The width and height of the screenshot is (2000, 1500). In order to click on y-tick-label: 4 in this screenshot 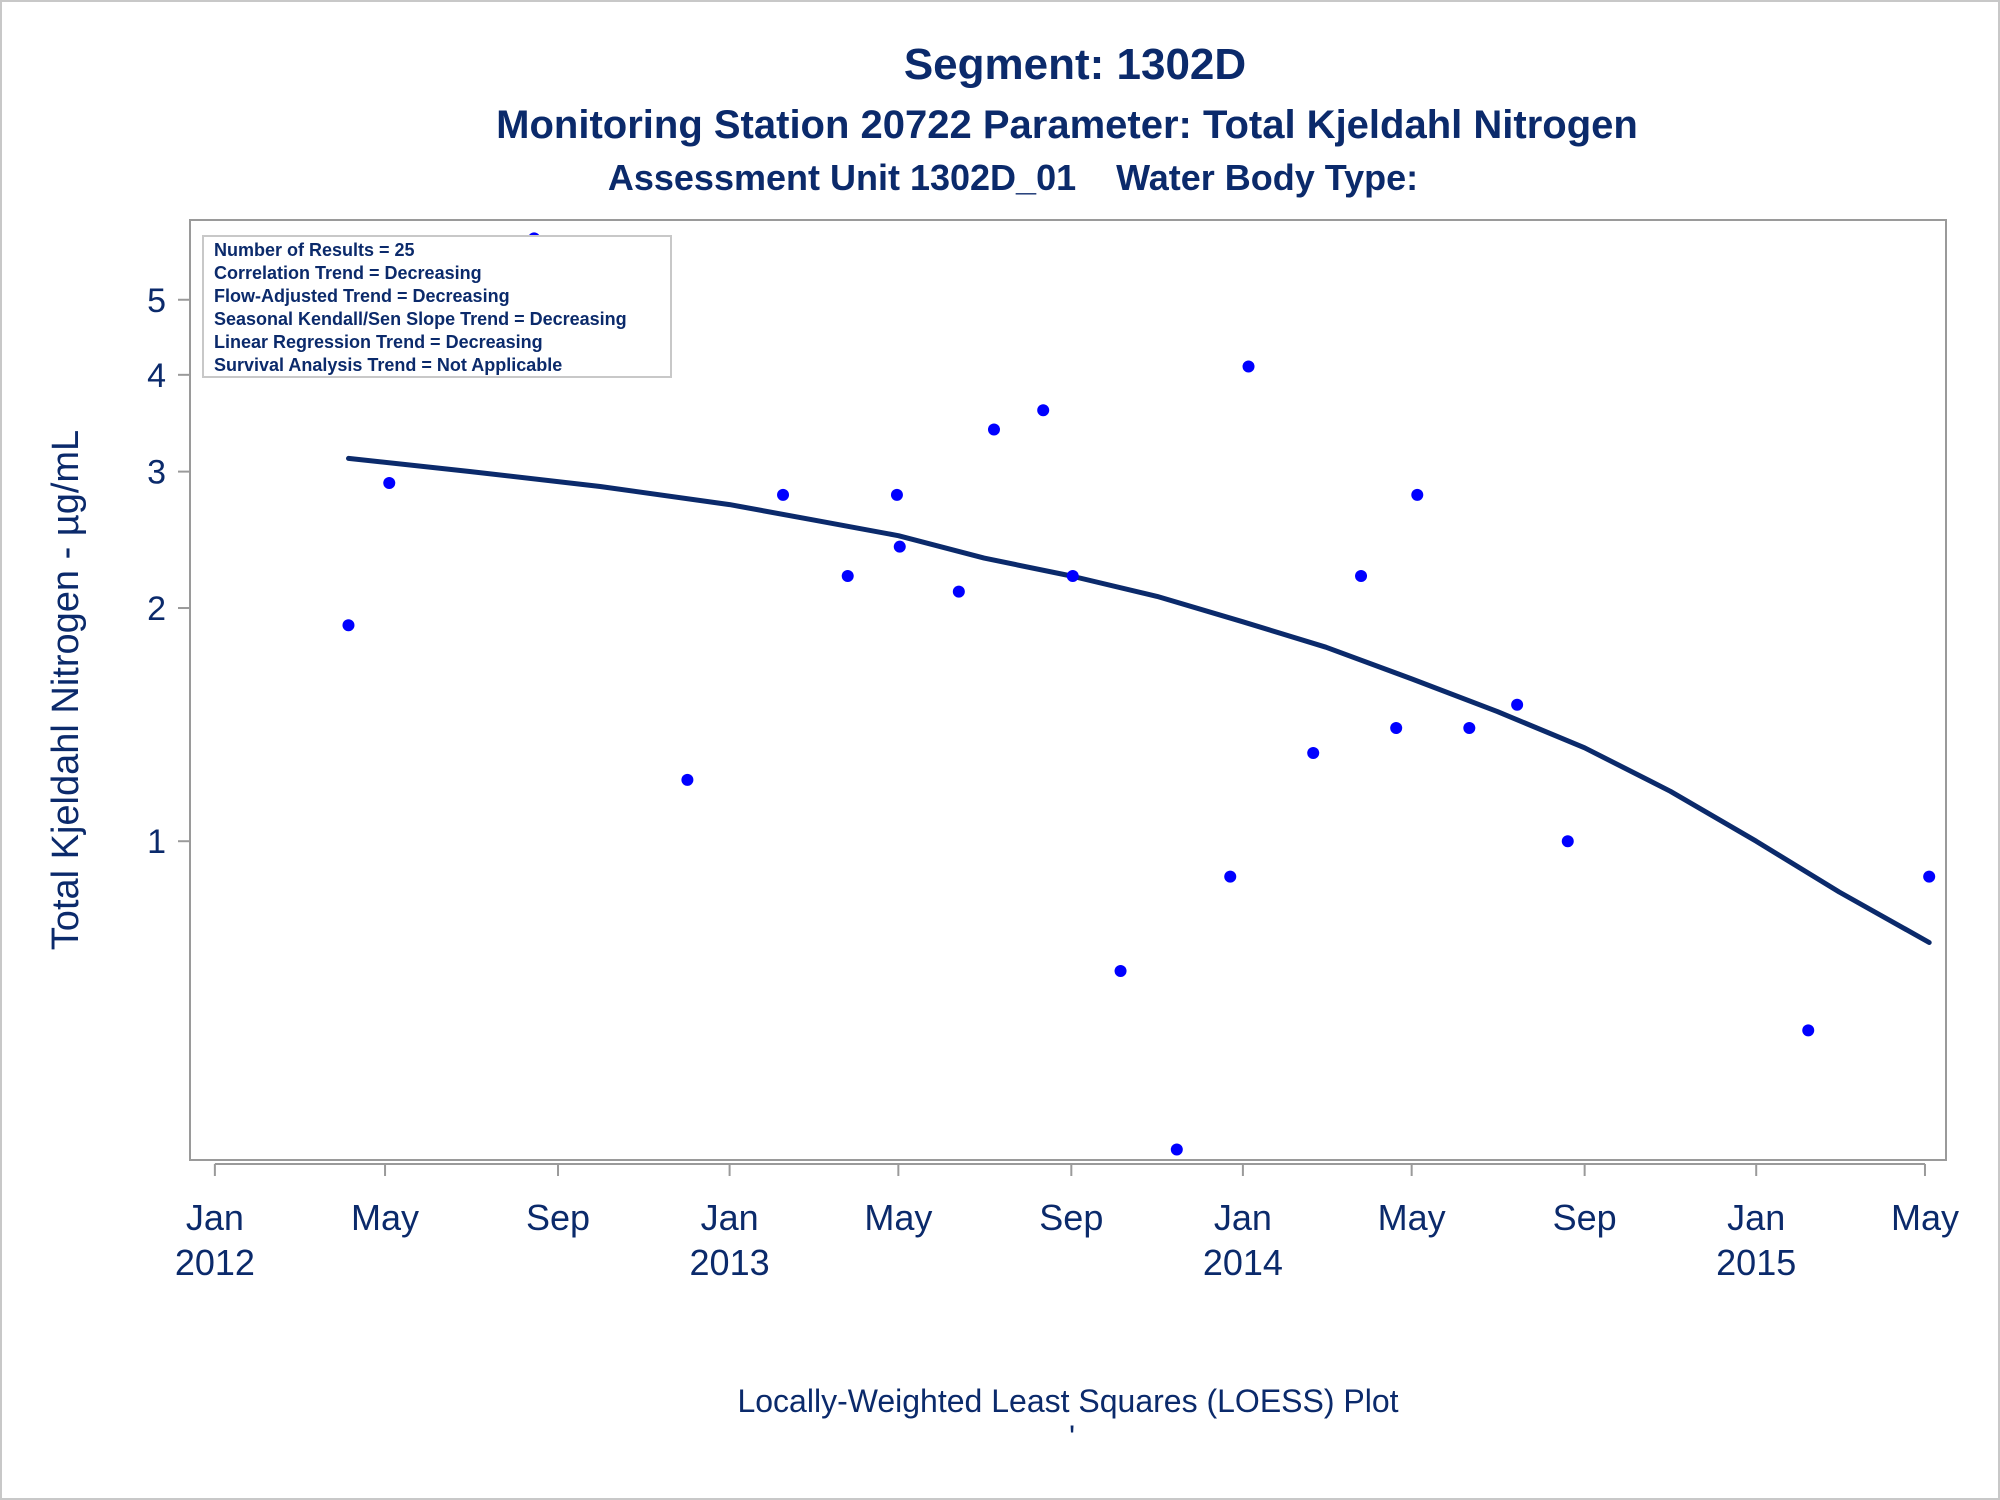, I will do `click(156, 376)`.